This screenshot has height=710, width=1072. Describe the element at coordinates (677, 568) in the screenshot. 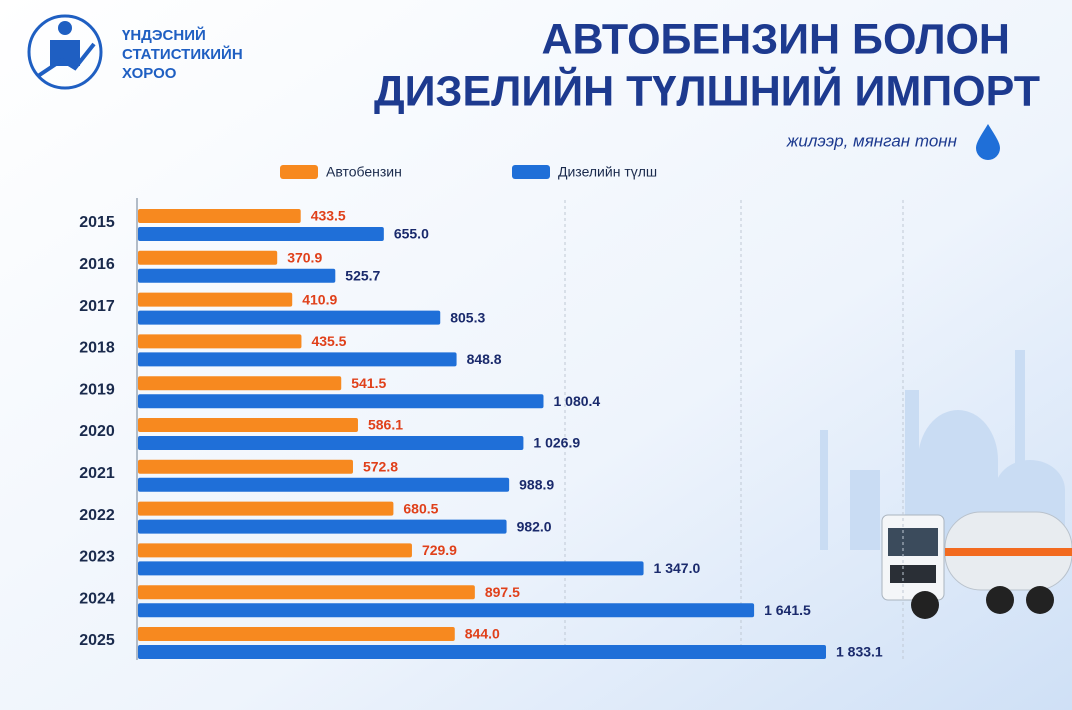

I see `value-label: 1 347.0` at that location.